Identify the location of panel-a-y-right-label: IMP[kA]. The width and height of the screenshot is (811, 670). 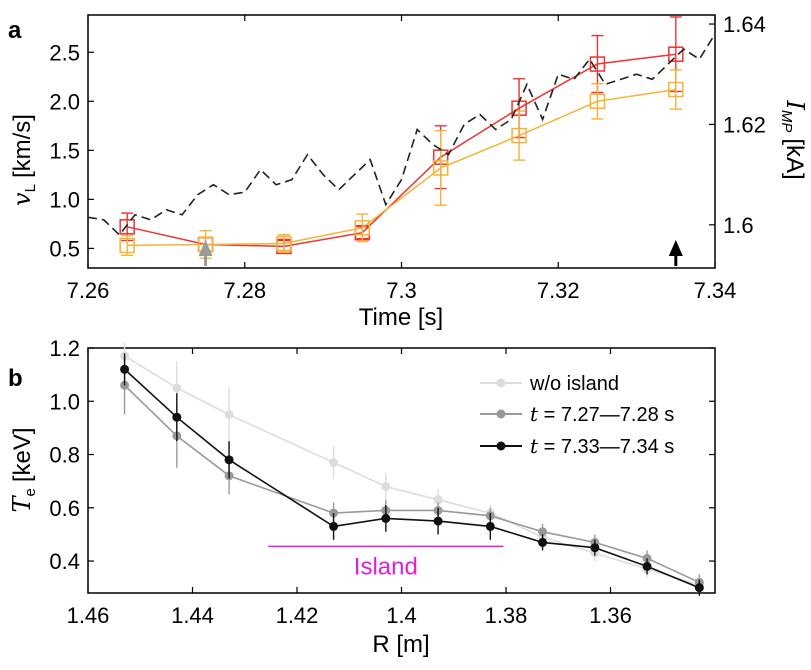
(793, 139).